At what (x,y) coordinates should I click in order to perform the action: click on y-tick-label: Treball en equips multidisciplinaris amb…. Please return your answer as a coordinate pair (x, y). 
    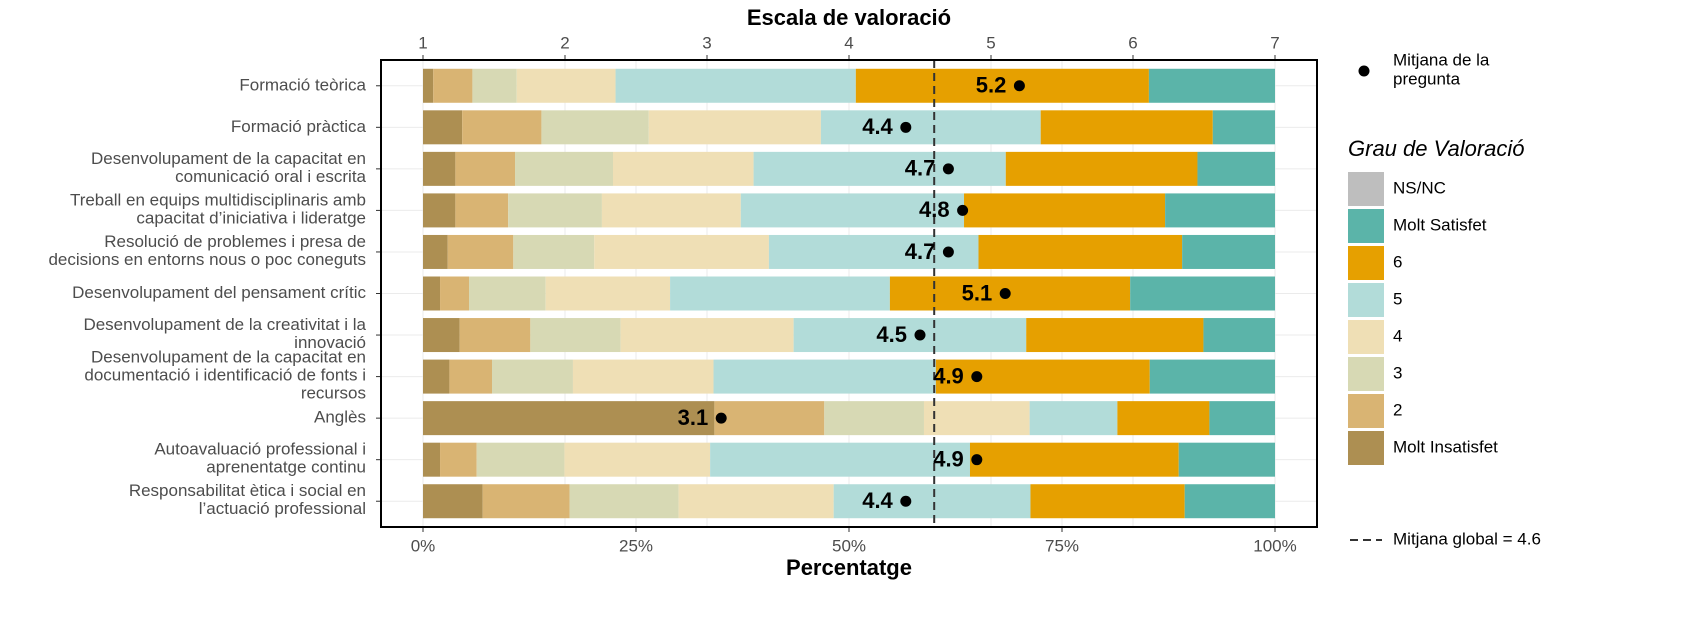
    Looking at the image, I should click on (218, 209).